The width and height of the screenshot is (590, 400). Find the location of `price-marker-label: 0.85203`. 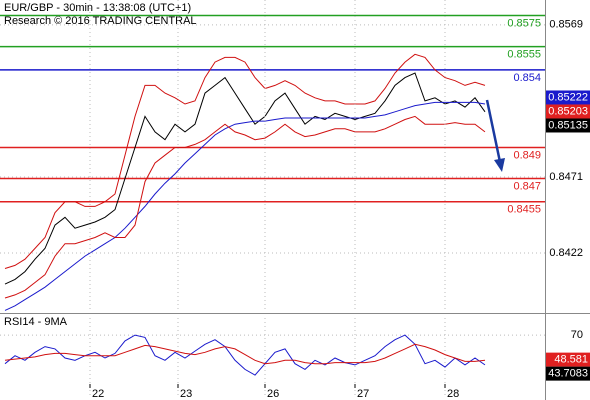

price-marker-label: 0.85203 is located at coordinates (568, 111).